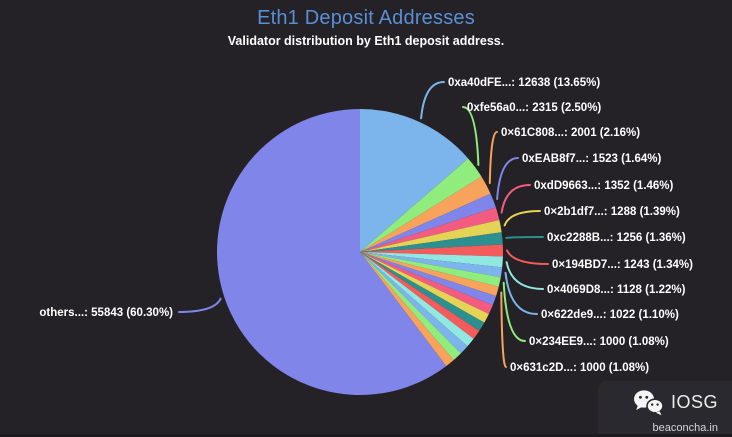 This screenshot has width=732, height=437. I want to click on wechat-icon, so click(648, 402).